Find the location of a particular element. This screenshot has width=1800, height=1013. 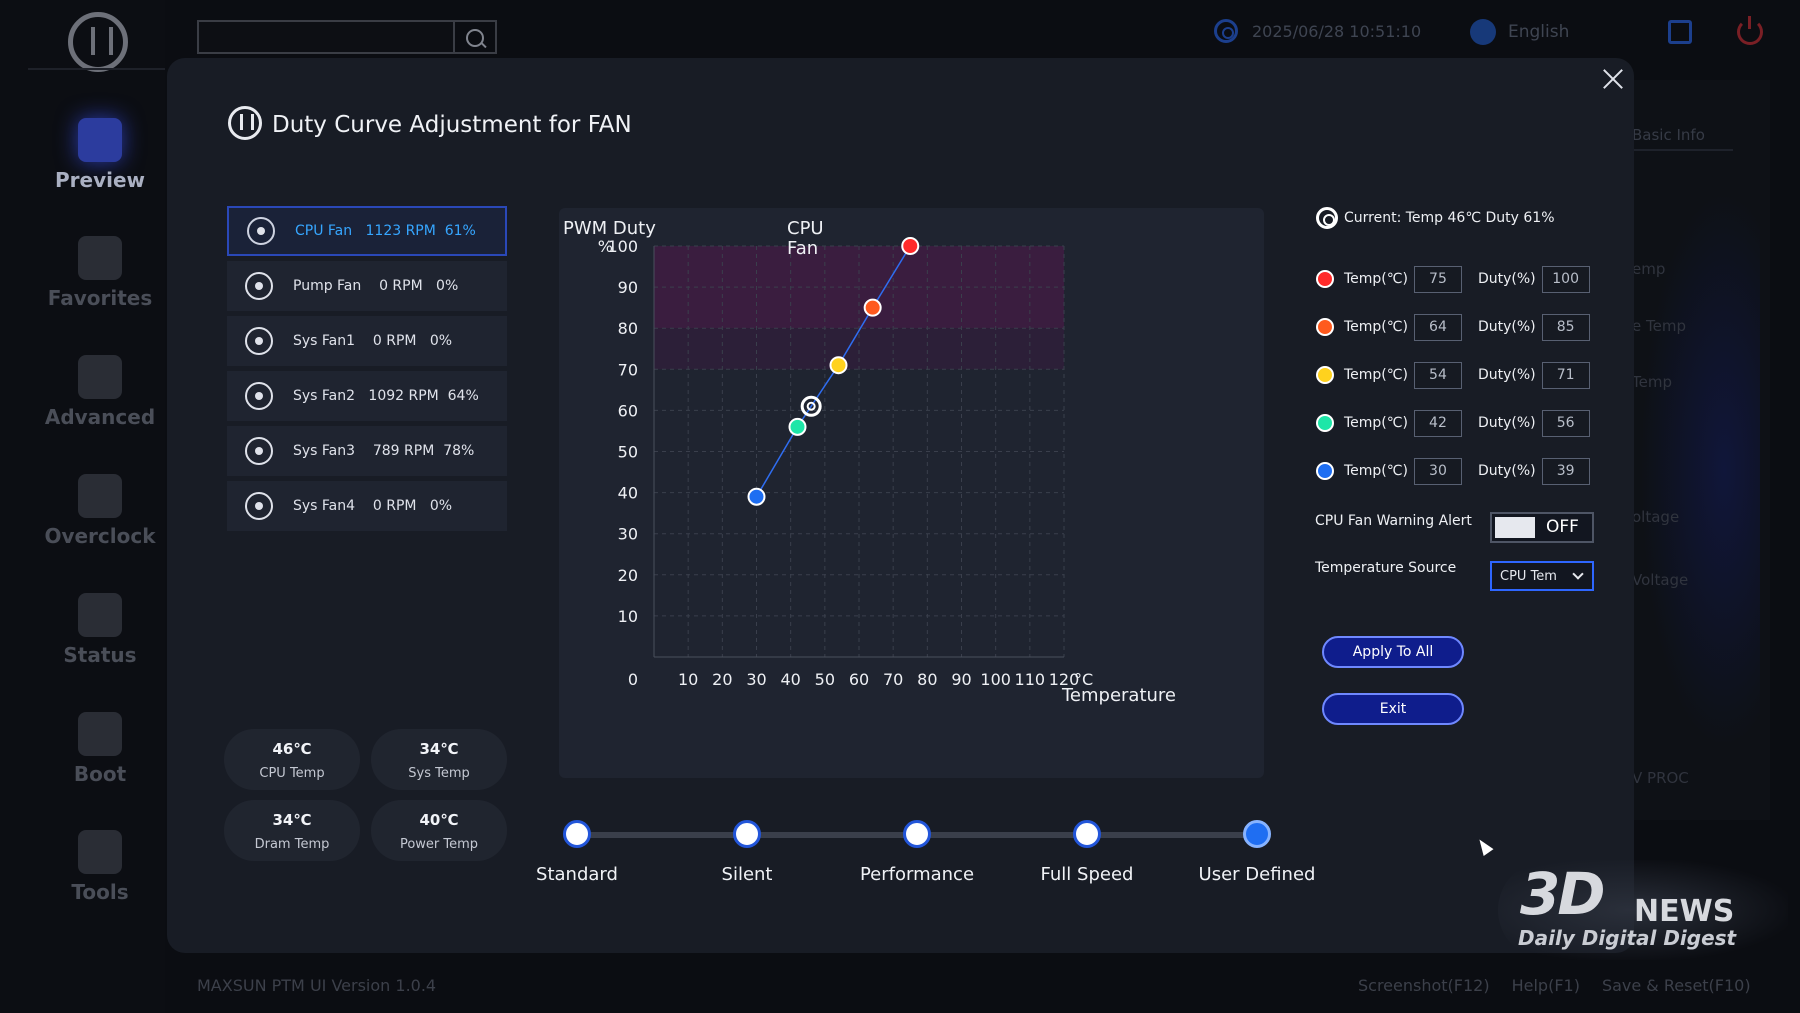

temp-field: 75 is located at coordinates (1437, 279).